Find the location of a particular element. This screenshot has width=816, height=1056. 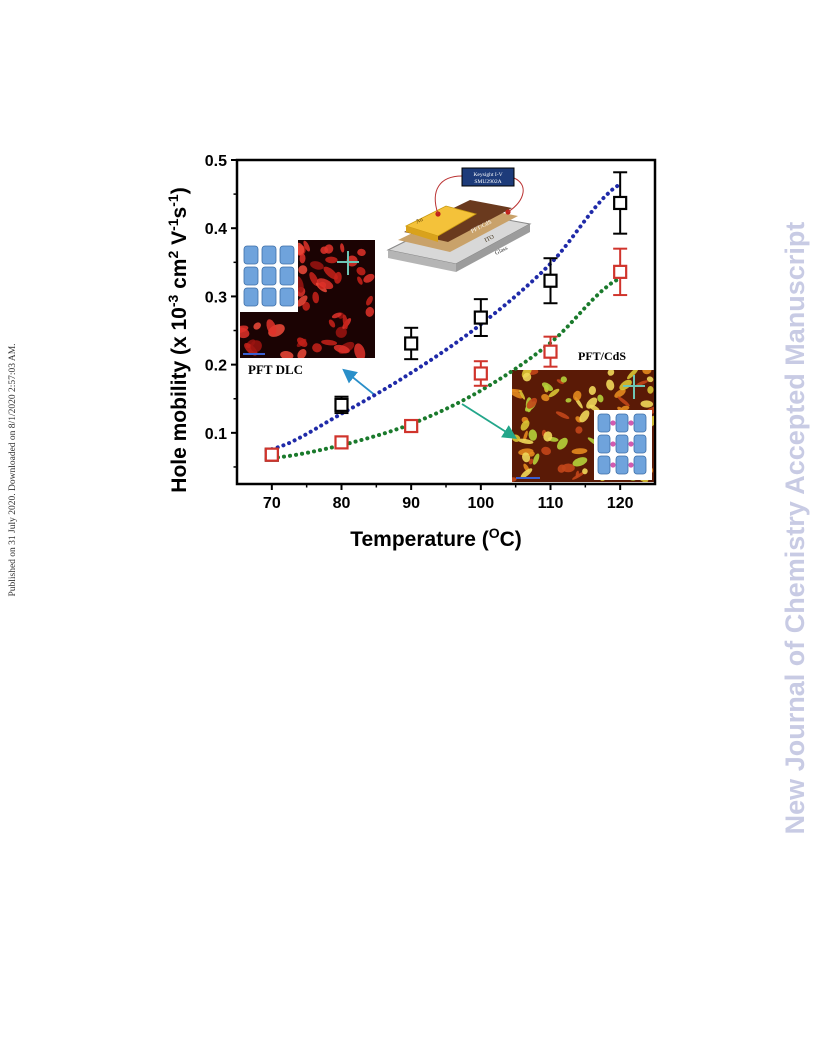

inset-right-label: PFT/CdS is located at coordinates (602, 356).